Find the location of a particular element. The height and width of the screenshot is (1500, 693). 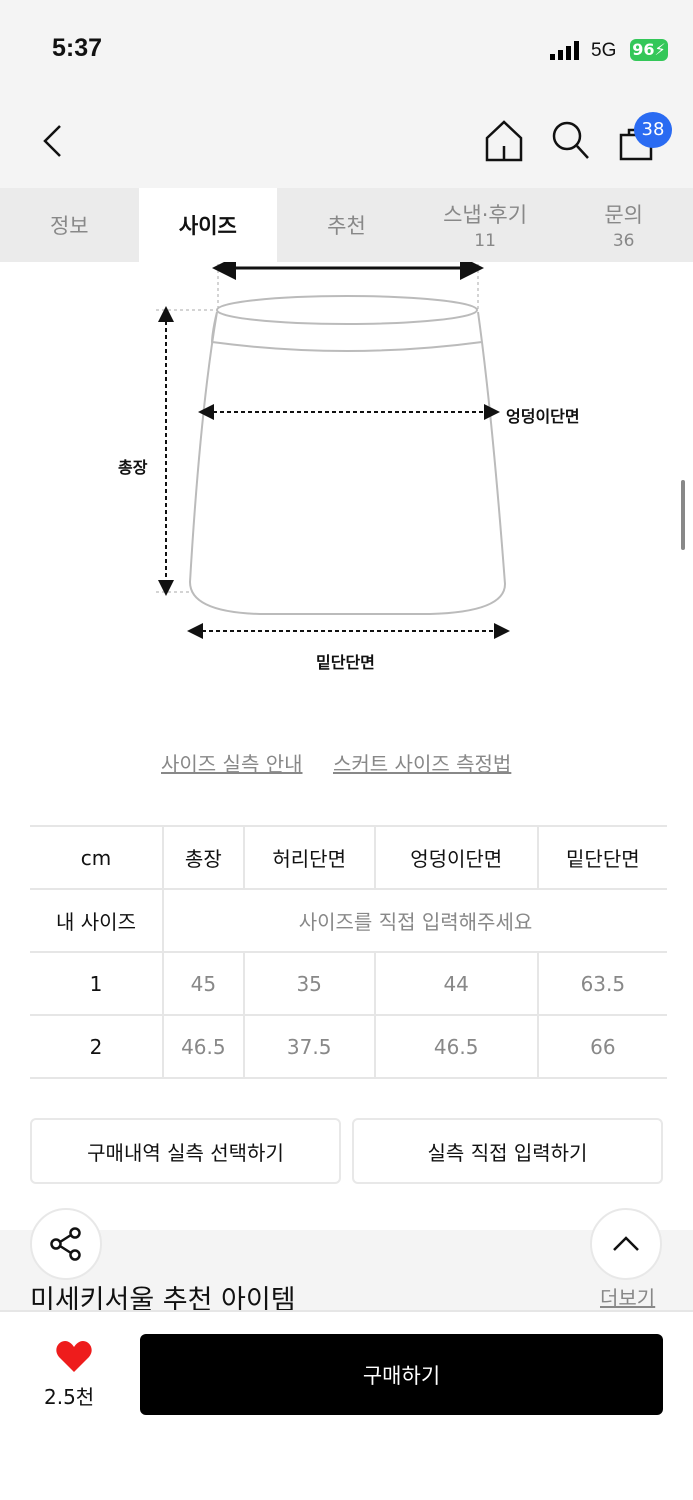

tab-label: 정보 is located at coordinates (69, 226).